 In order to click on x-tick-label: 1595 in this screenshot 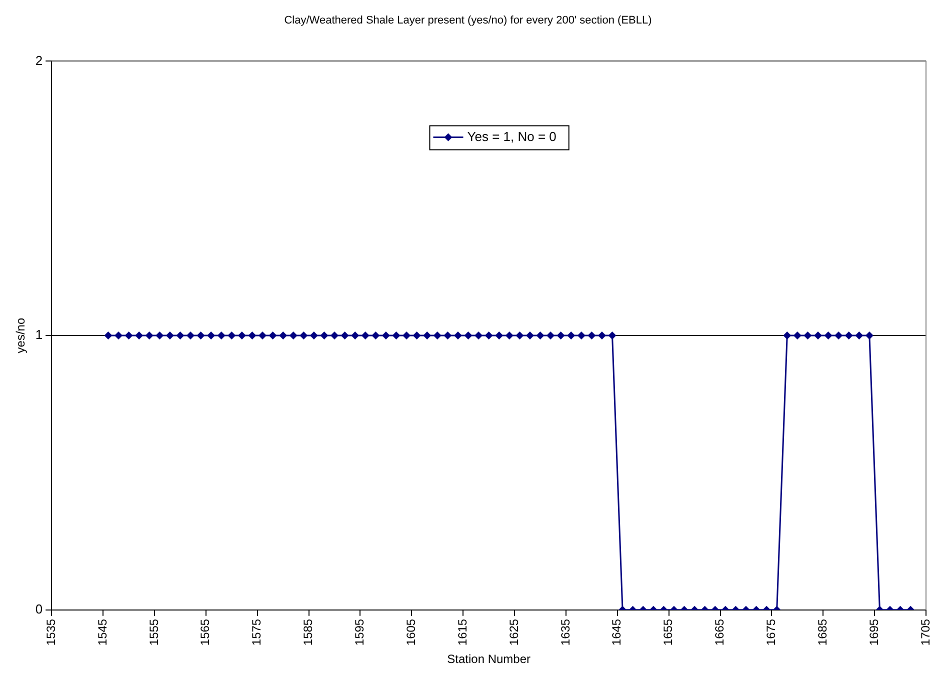, I will do `click(359, 632)`.